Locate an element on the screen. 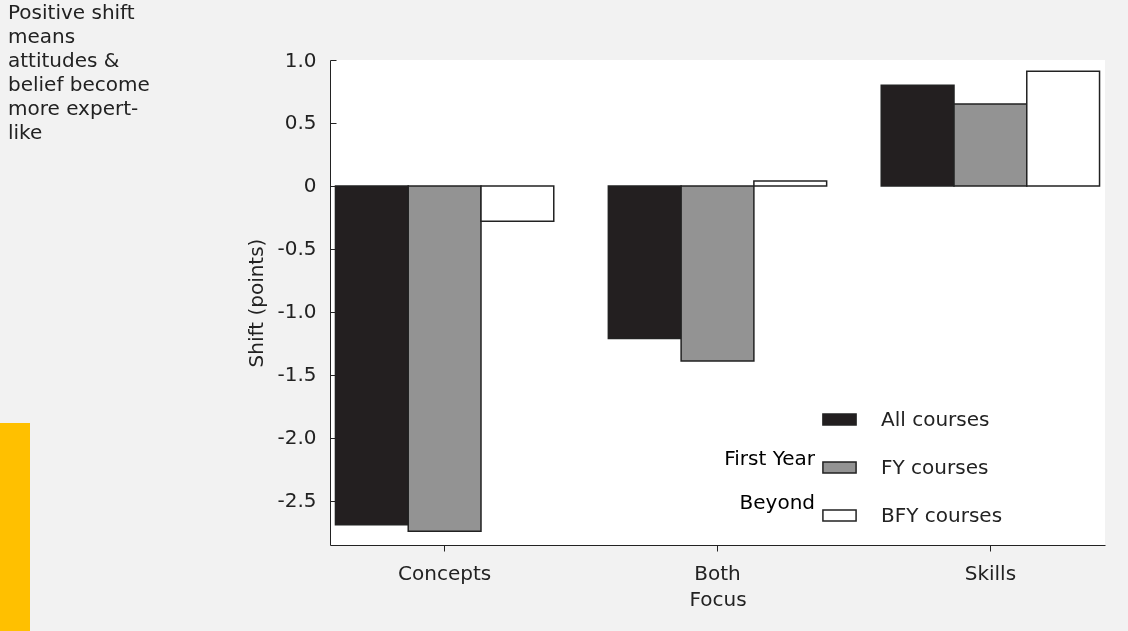 The width and height of the screenshot is (1128, 631). y-tick-label: 0 is located at coordinates (310, 185).